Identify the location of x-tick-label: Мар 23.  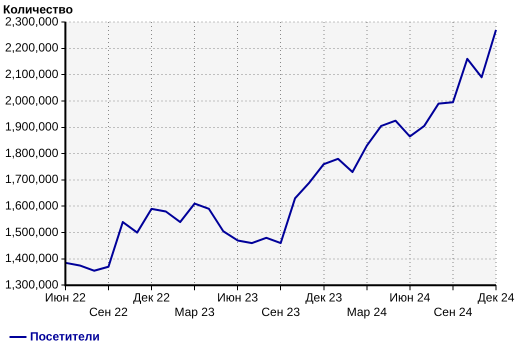
(194, 312).